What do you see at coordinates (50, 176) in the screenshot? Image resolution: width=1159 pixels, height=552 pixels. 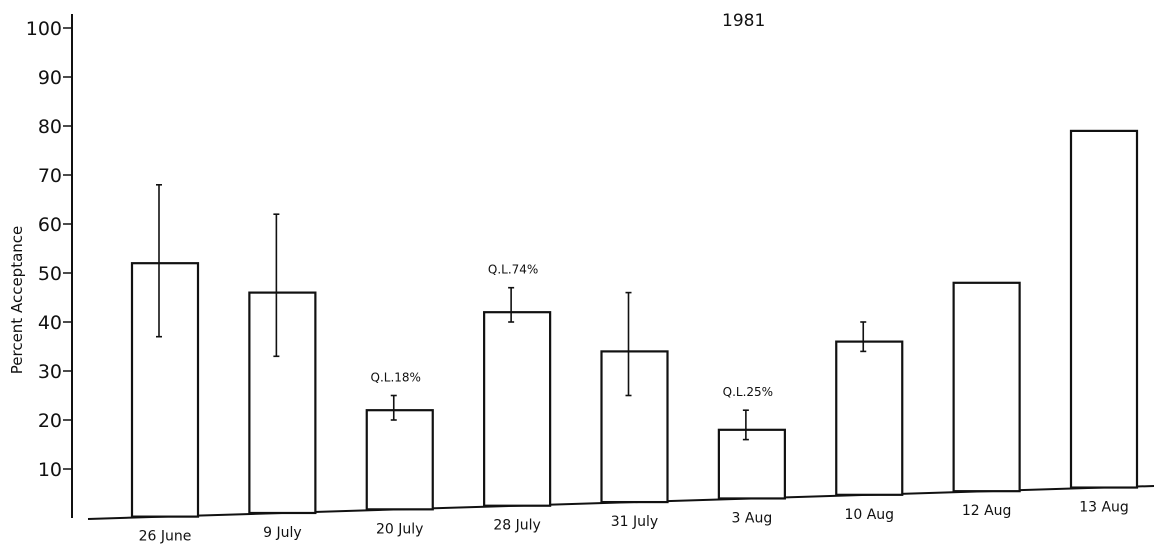 I see `y-tick-label-70: 70` at bounding box center [50, 176].